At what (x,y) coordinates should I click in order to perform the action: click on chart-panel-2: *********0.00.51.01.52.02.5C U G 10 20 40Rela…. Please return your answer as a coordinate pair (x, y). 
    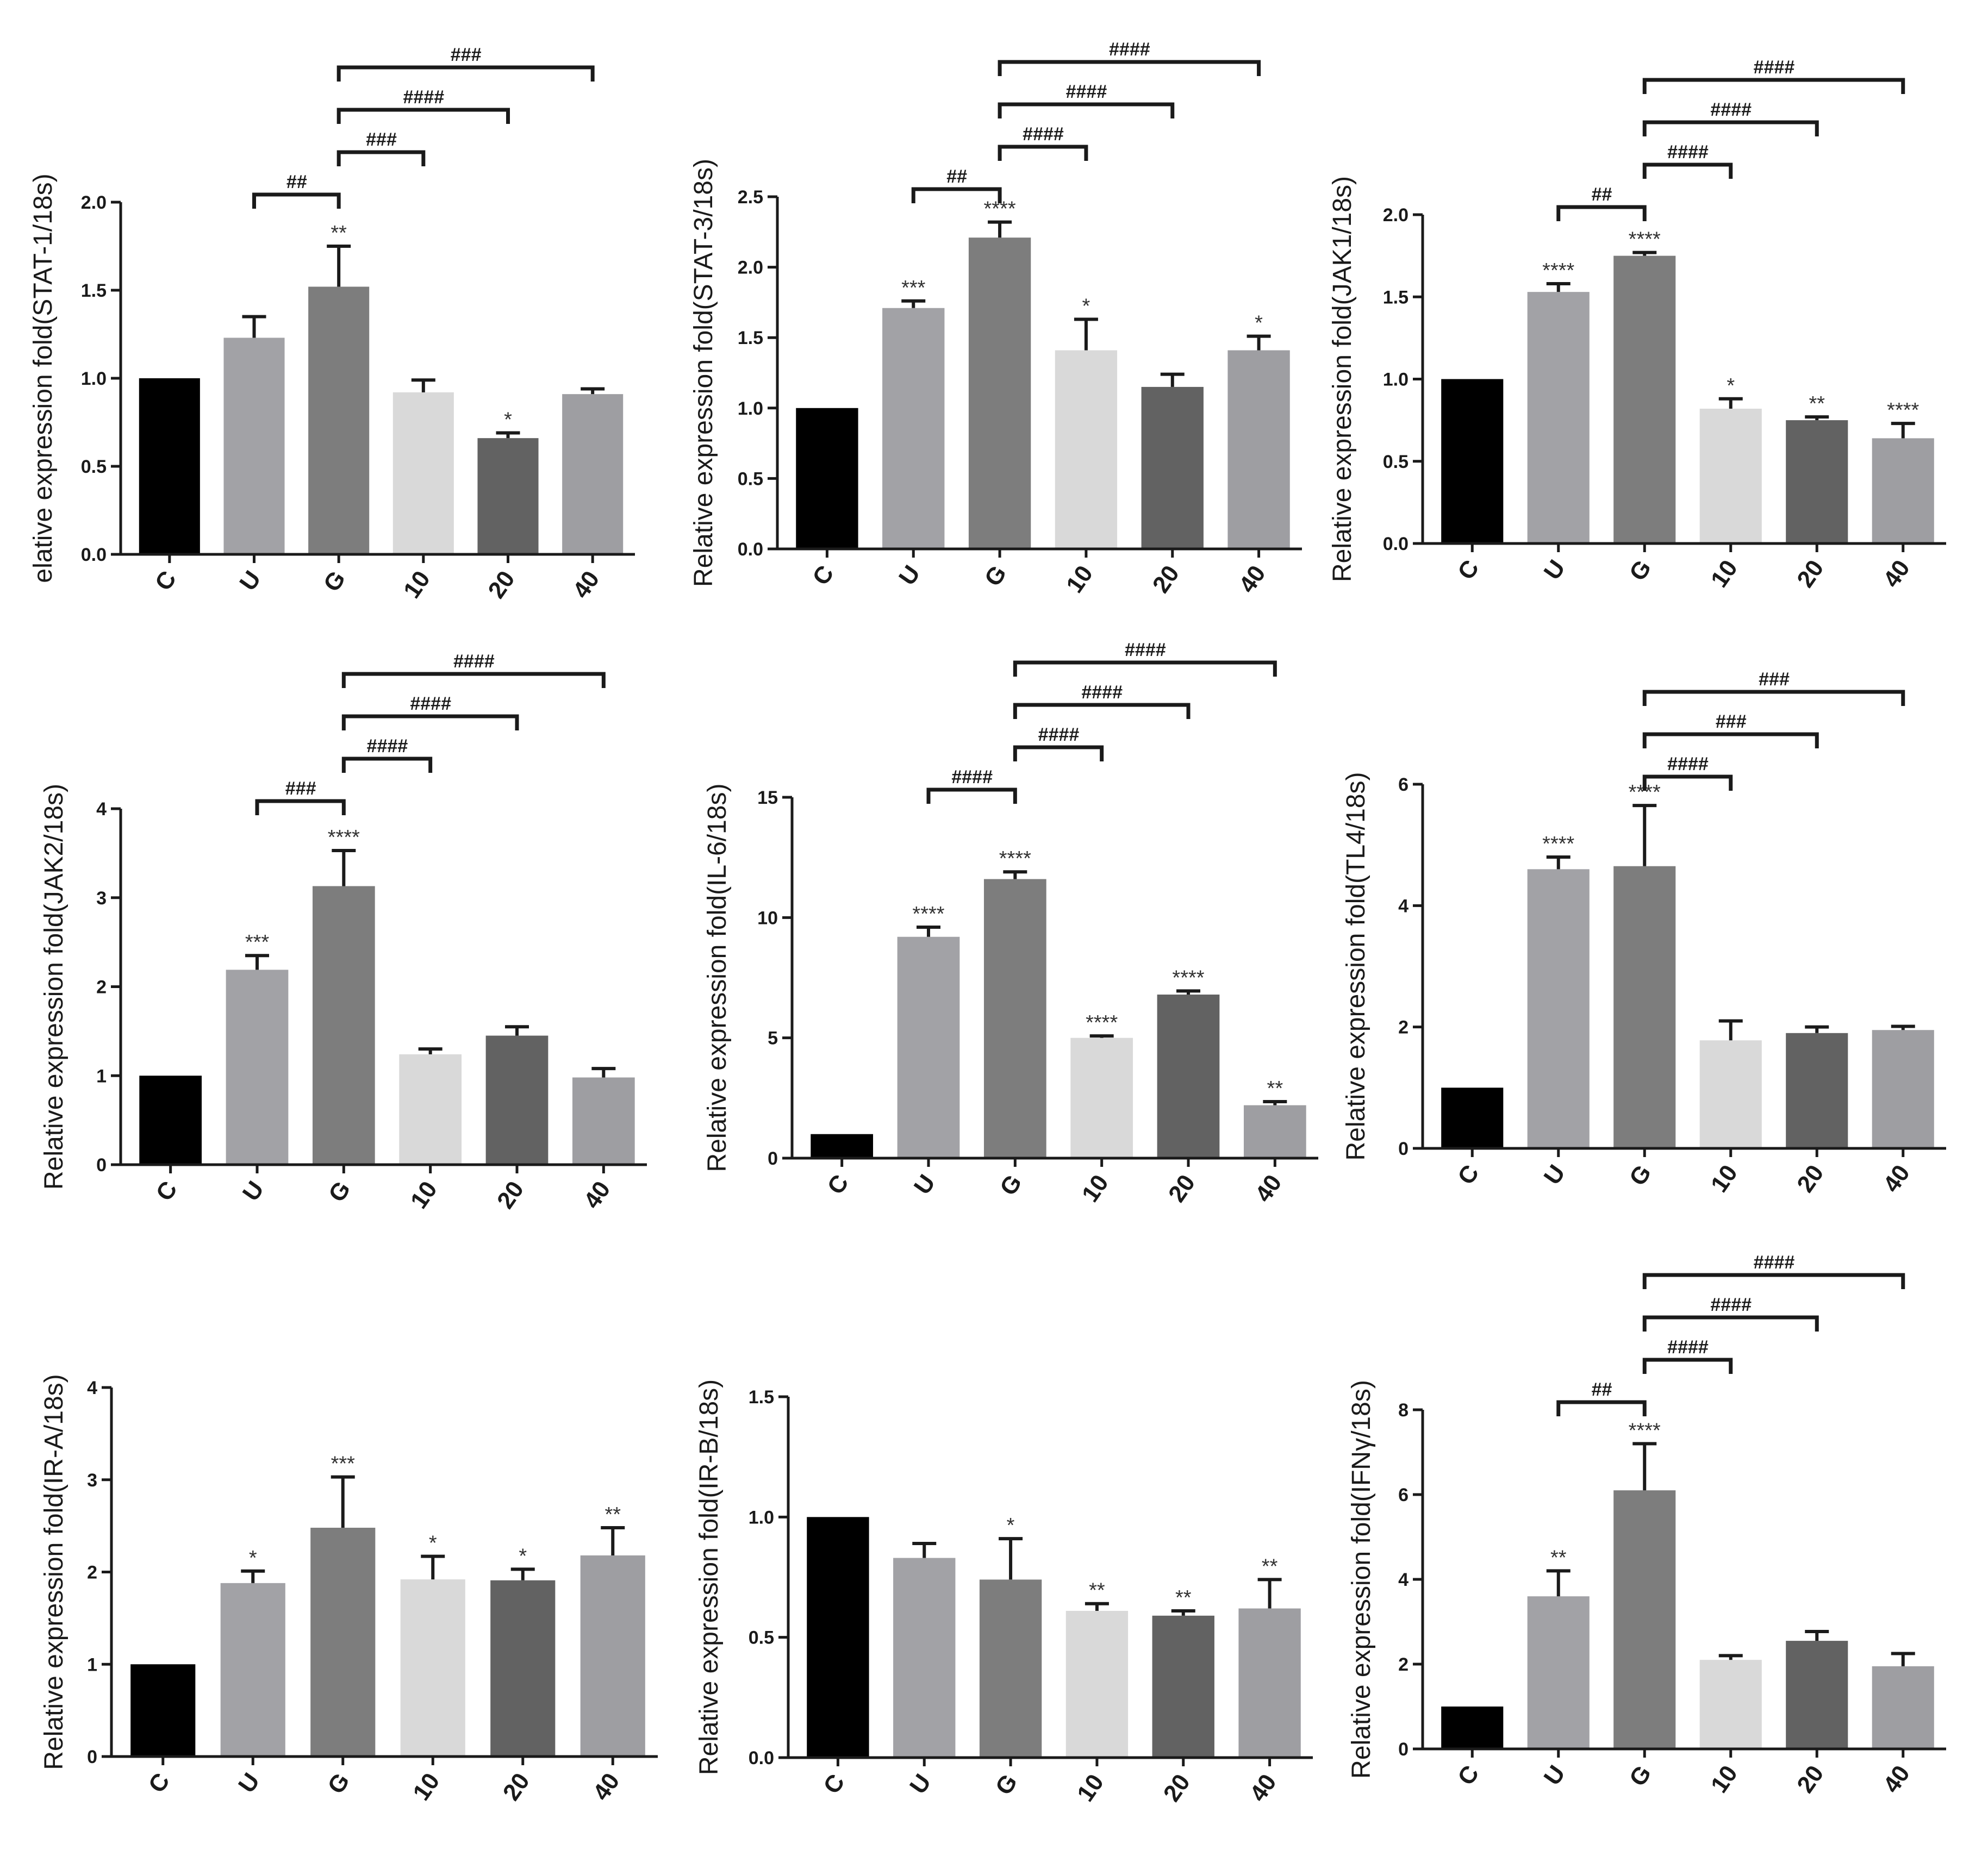
    Looking at the image, I should click on (995, 318).